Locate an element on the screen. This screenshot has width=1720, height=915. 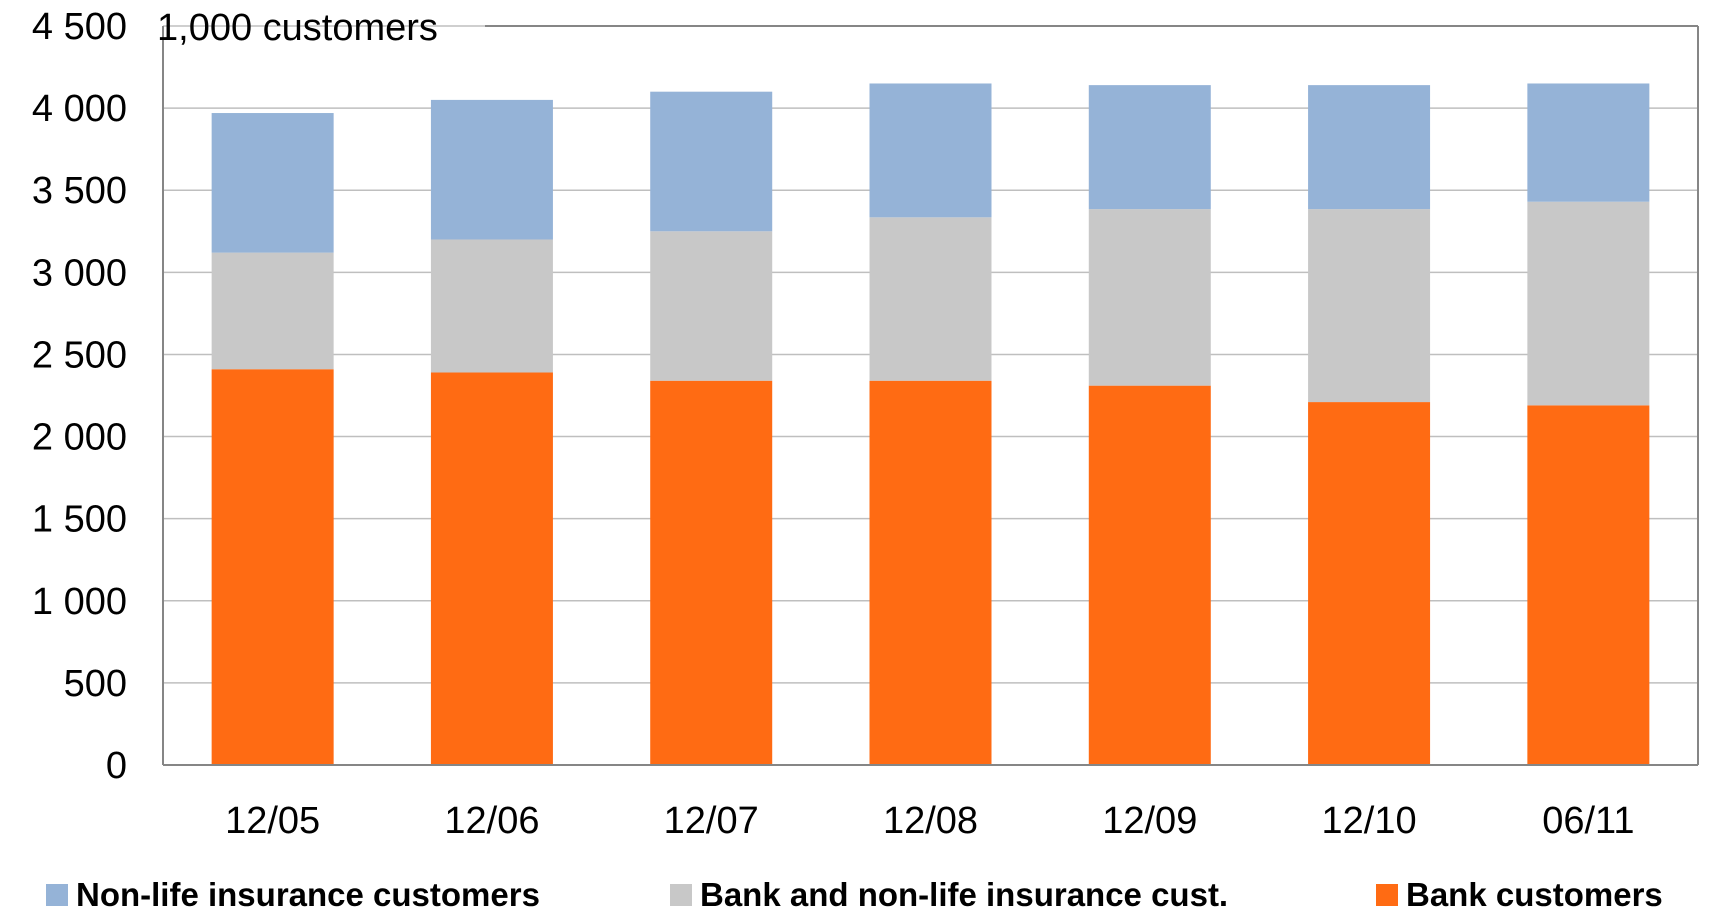
y-tick-label: 3 000 is located at coordinates (79, 273).